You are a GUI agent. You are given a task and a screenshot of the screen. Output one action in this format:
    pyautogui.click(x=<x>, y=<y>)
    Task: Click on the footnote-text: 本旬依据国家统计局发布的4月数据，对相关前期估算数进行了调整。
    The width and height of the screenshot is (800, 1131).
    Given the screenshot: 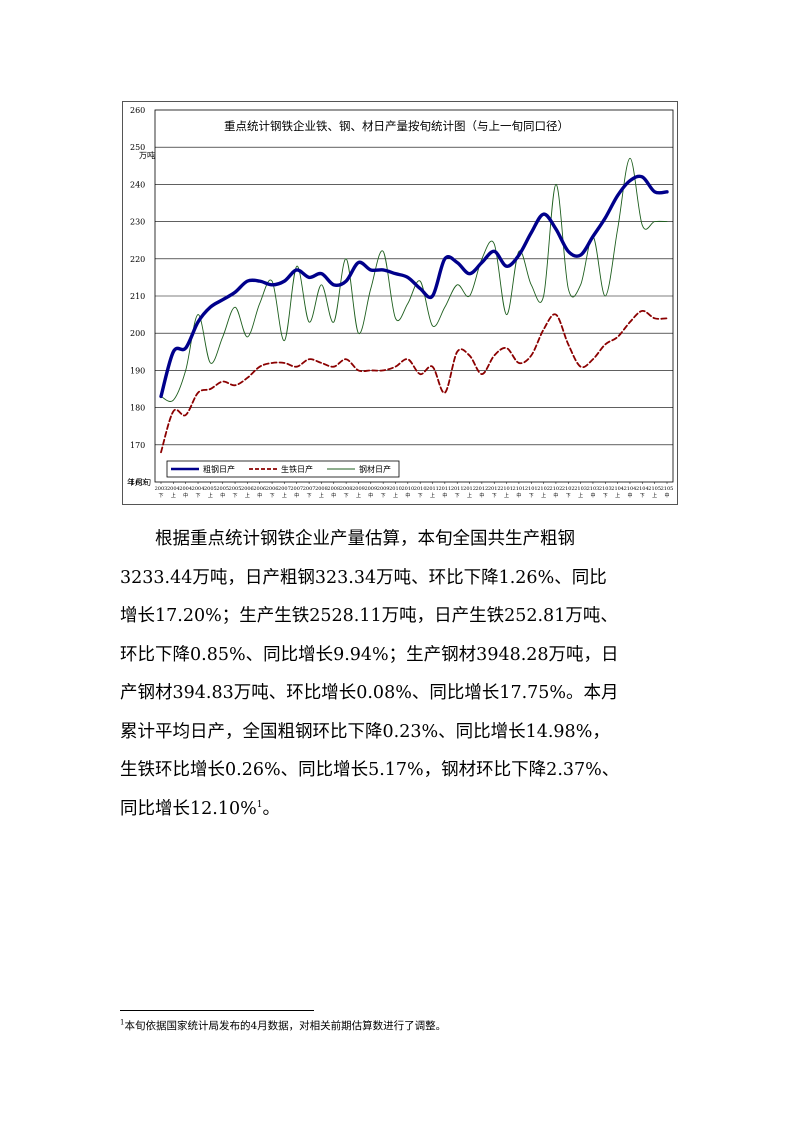 What is the action you would take?
    pyautogui.click(x=285, y=1026)
    